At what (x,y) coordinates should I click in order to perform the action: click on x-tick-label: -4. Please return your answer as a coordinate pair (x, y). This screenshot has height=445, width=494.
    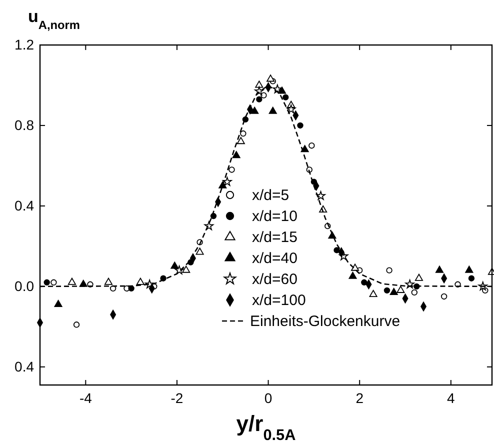
    Looking at the image, I should click on (85, 398).